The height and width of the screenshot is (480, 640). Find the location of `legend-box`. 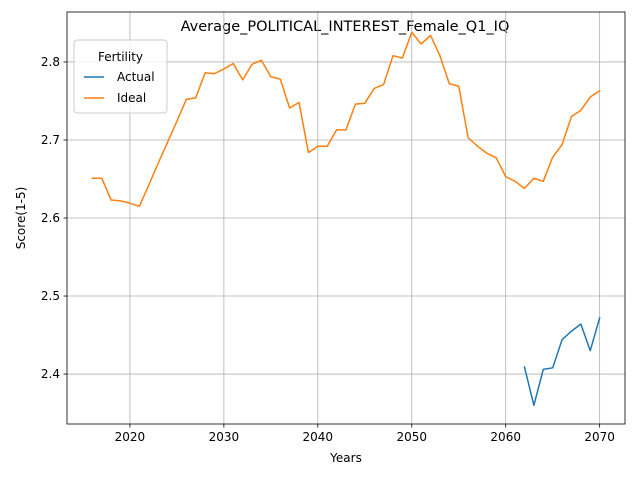

legend-box is located at coordinates (120, 76).